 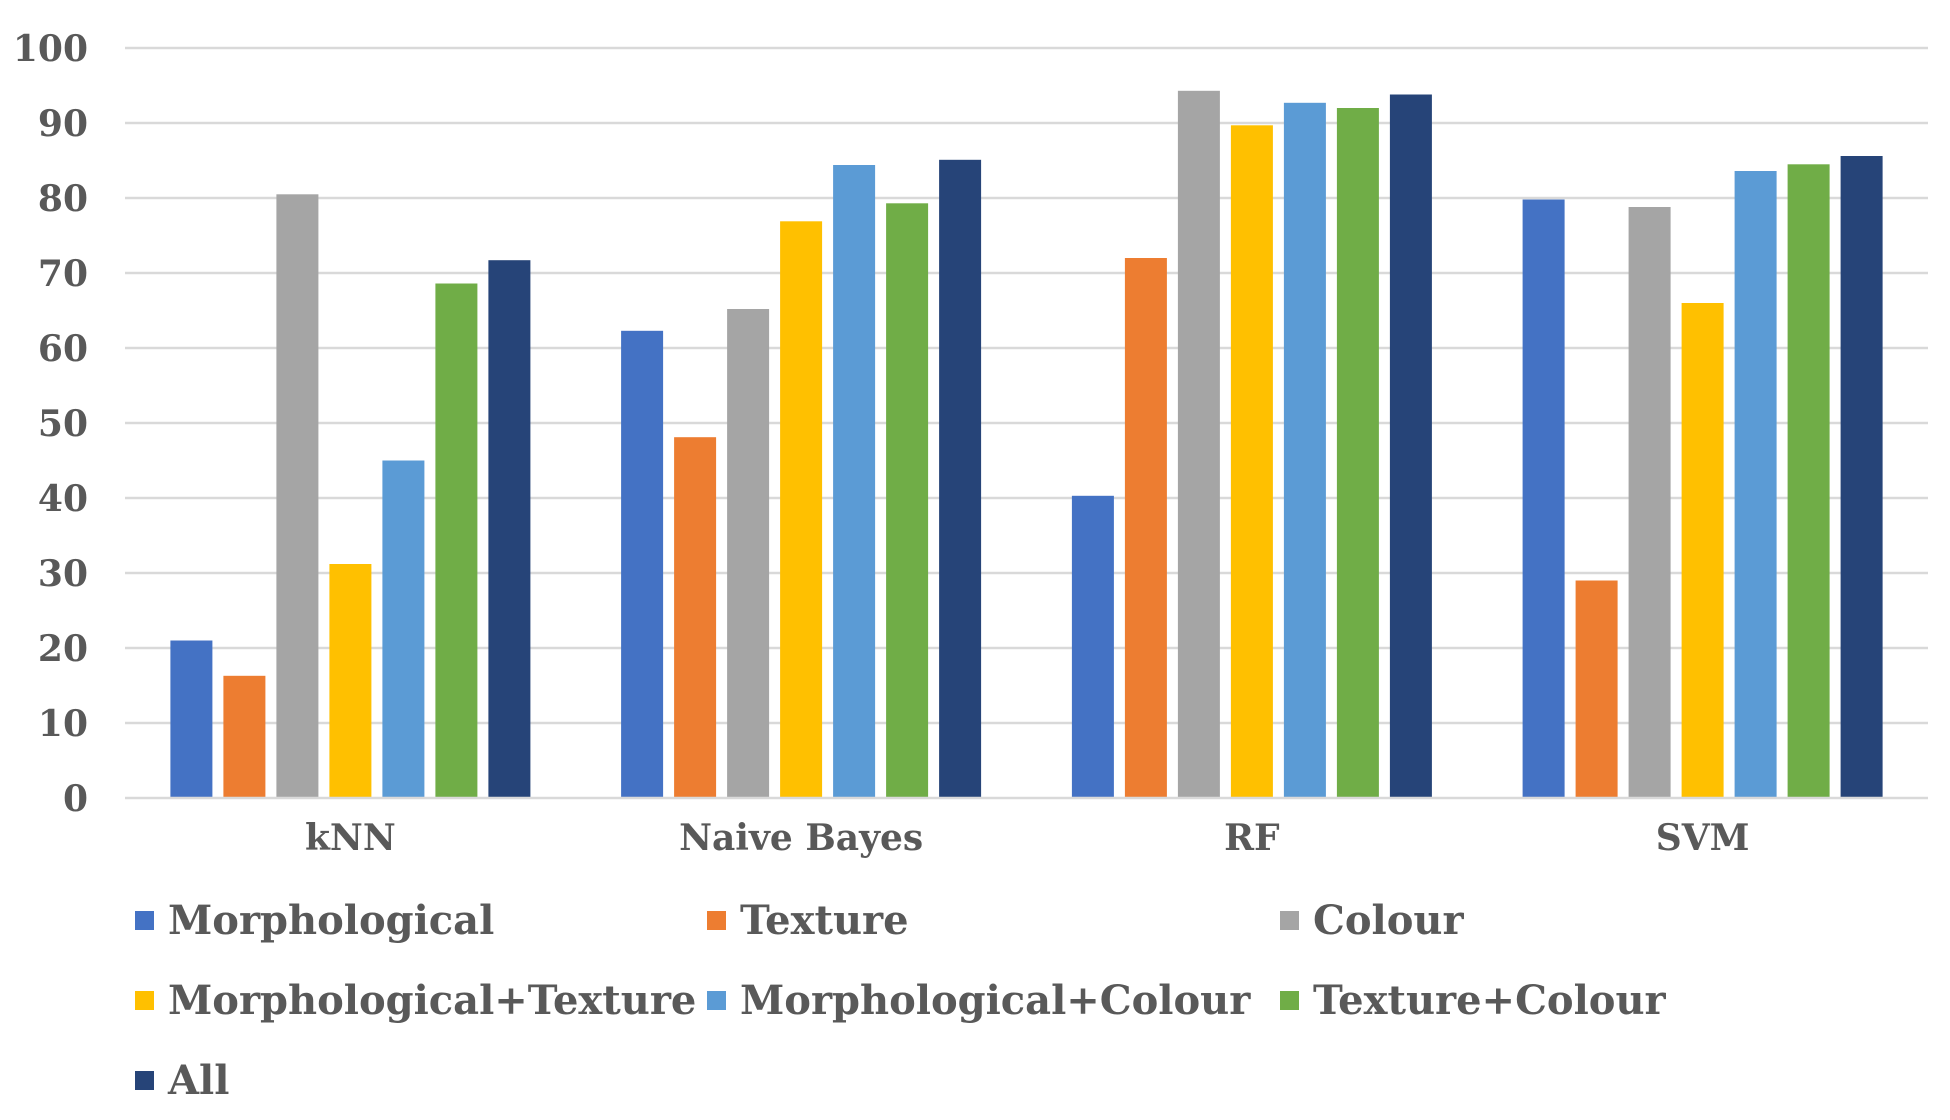 I want to click on bar-rf-morphological-colour, so click(x=1304, y=450).